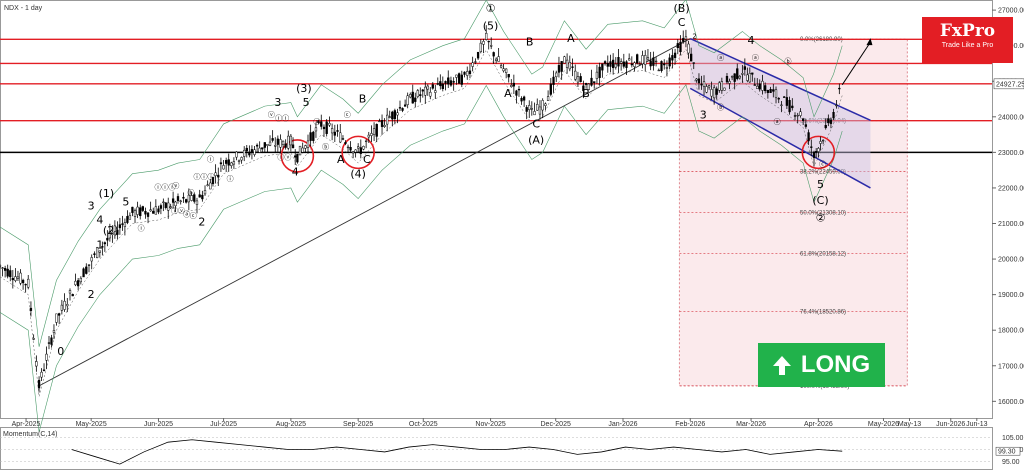 This screenshot has width=1024, height=474. I want to click on time-tick-label: Jan-2026, so click(622, 424).